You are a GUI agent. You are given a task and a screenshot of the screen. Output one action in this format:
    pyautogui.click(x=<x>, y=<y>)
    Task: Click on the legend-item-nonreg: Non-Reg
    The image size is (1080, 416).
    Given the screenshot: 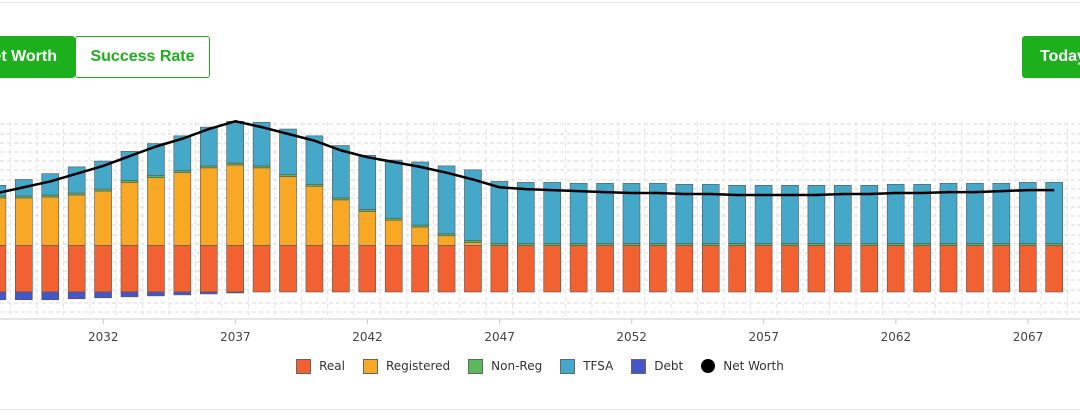 What is the action you would take?
    pyautogui.click(x=505, y=366)
    